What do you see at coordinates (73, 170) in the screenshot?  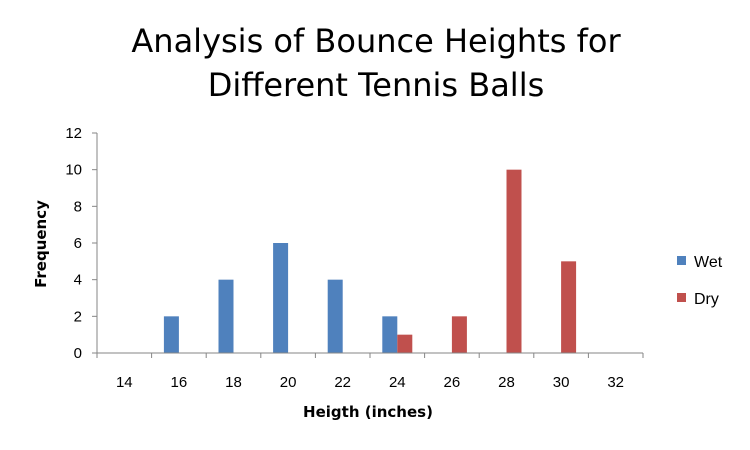 I see `y-tick-label: 10` at bounding box center [73, 170].